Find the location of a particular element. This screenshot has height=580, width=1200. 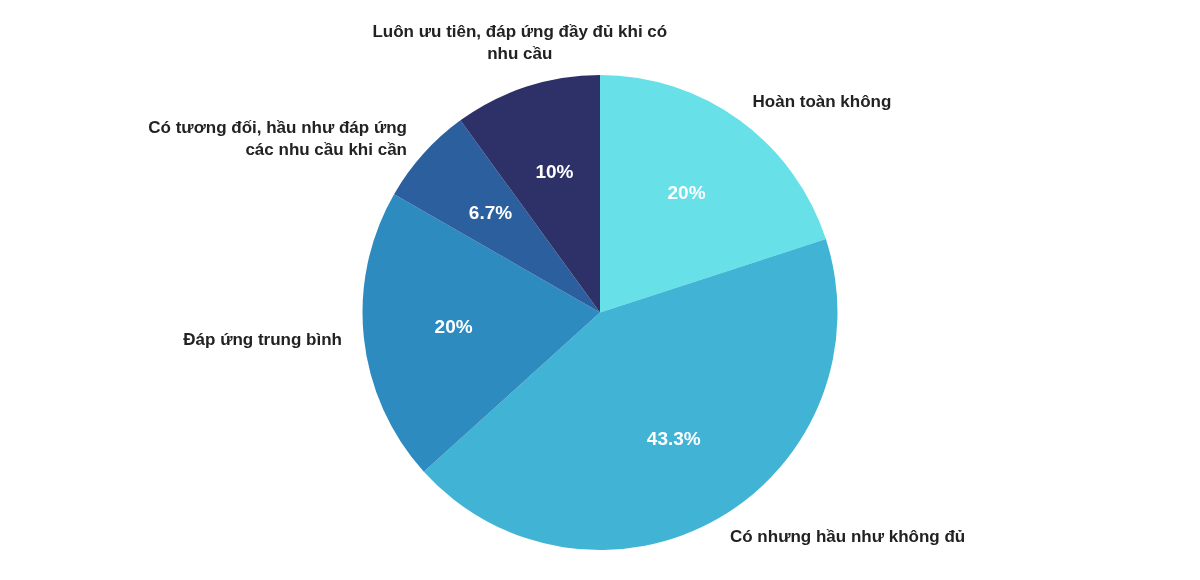

slice-label: Đáp ứng trung bình is located at coordinates (262, 339).